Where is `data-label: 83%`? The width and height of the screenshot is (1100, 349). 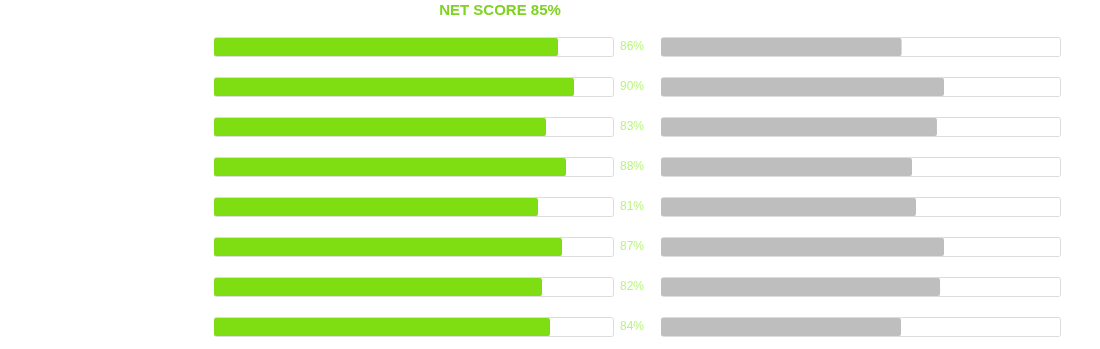
data-label: 83% is located at coordinates (632, 126).